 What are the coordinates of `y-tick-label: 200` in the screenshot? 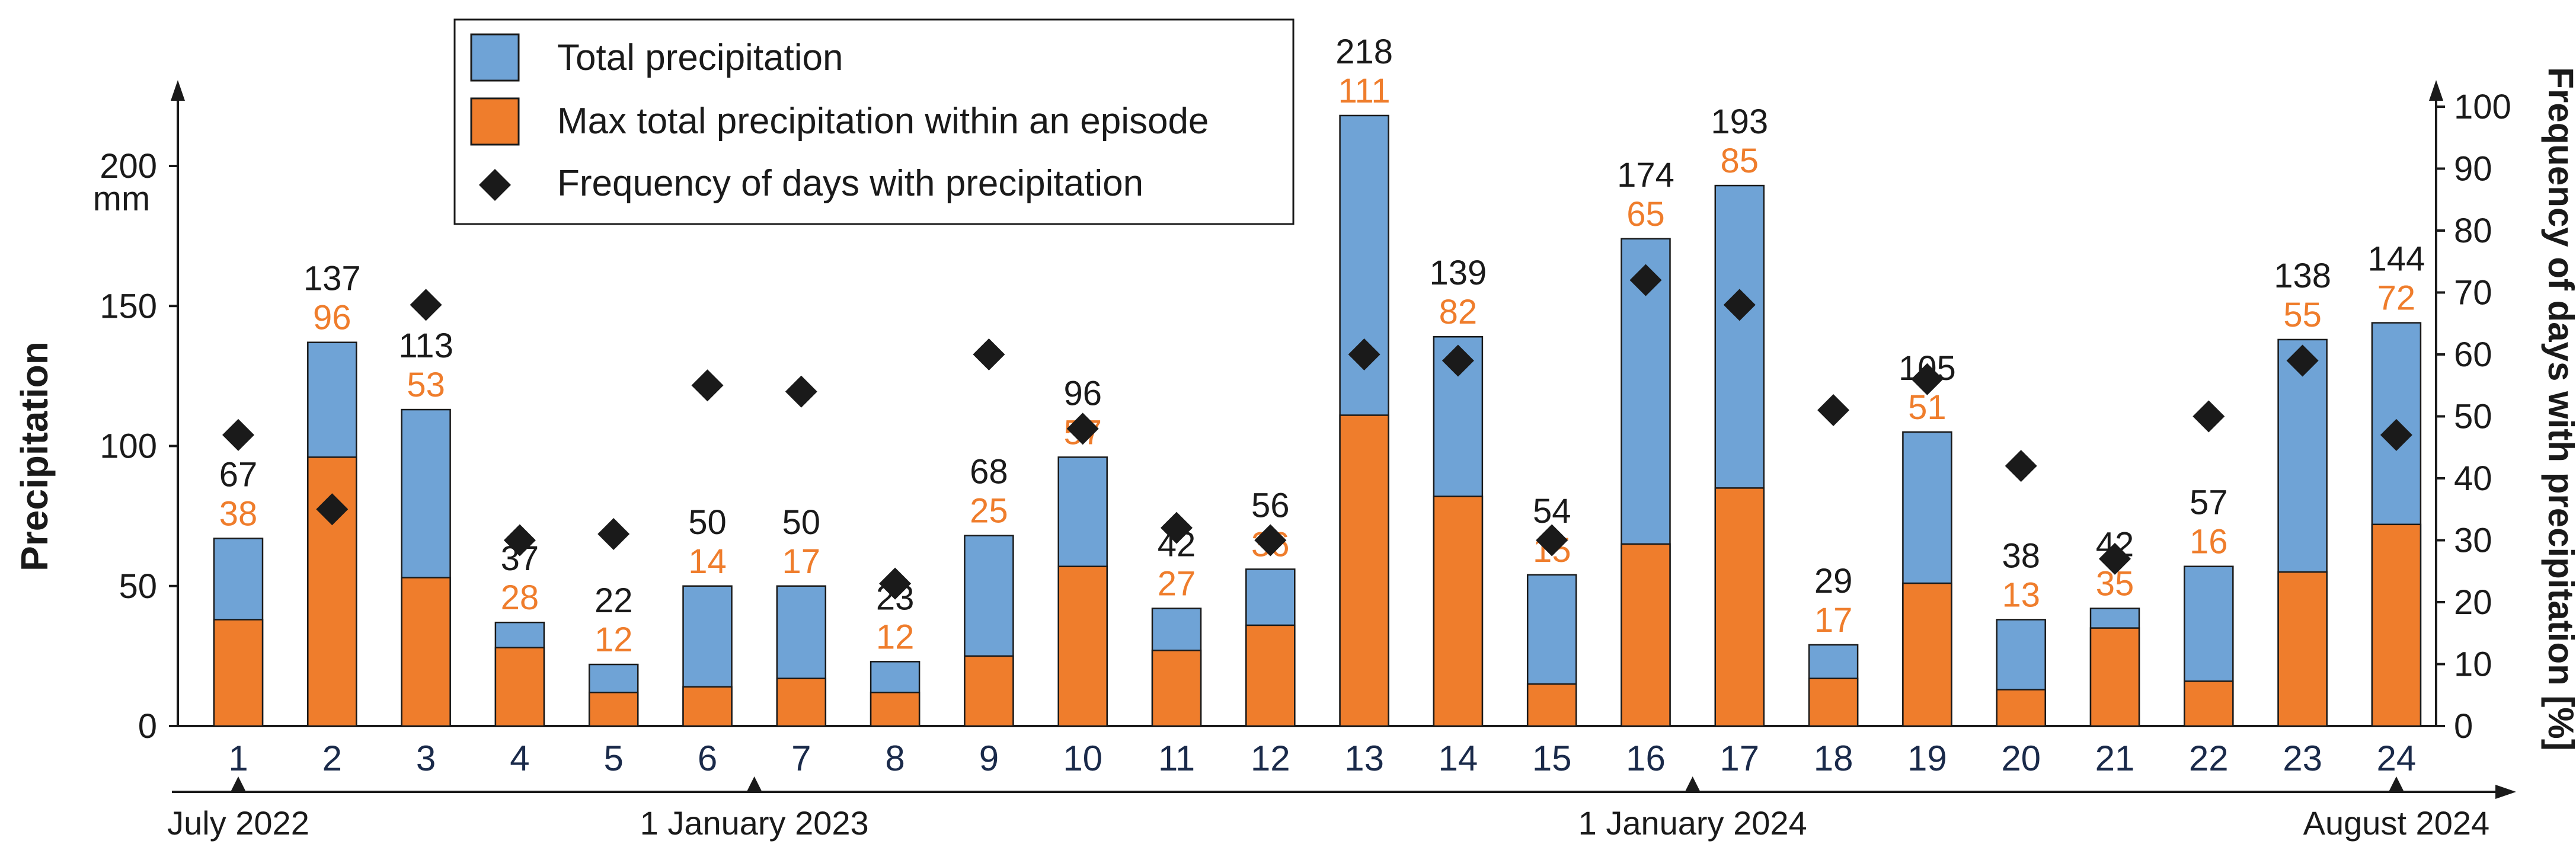 It's located at (128, 166).